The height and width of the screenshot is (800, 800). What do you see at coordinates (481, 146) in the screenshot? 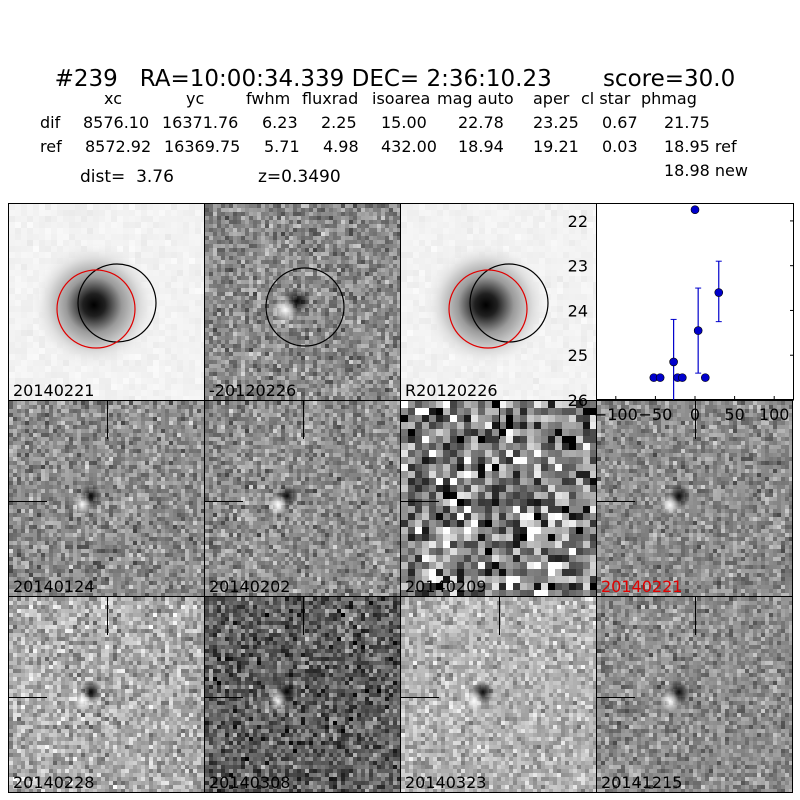
I see `table-cell: 18.94` at bounding box center [481, 146].